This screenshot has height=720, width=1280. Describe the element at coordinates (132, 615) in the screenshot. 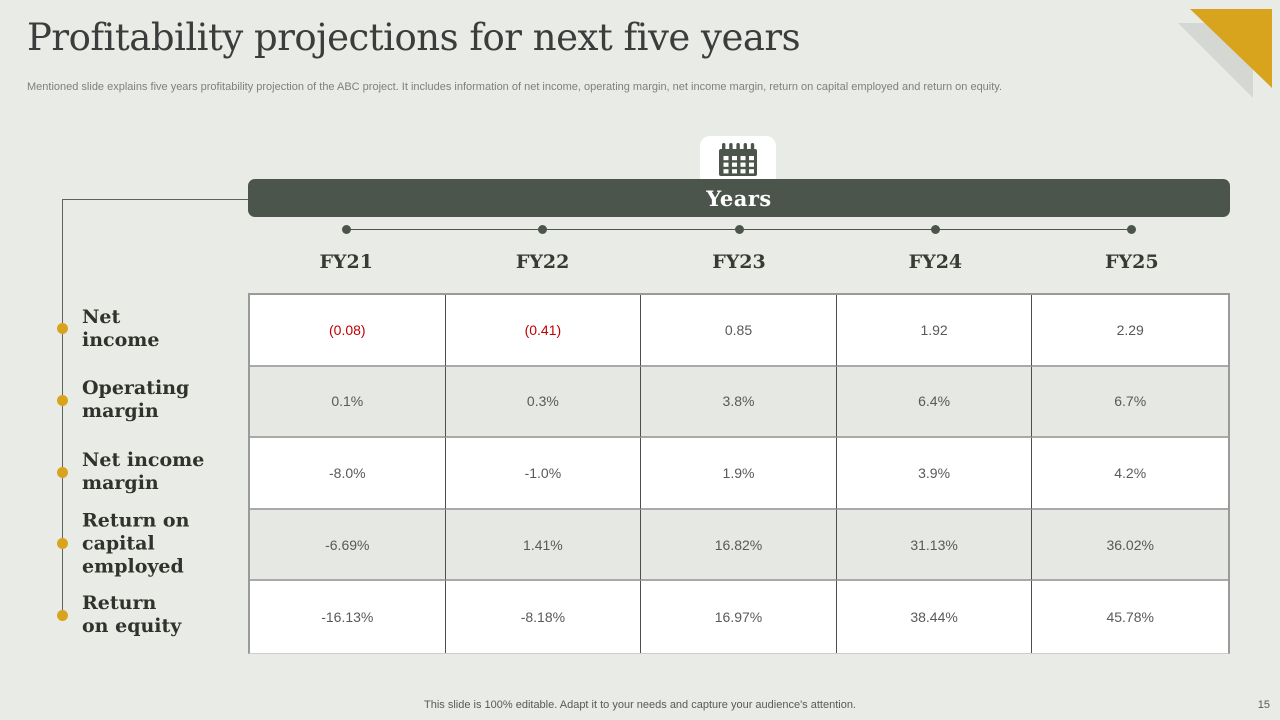

I see `row-label: Return on equity` at that location.